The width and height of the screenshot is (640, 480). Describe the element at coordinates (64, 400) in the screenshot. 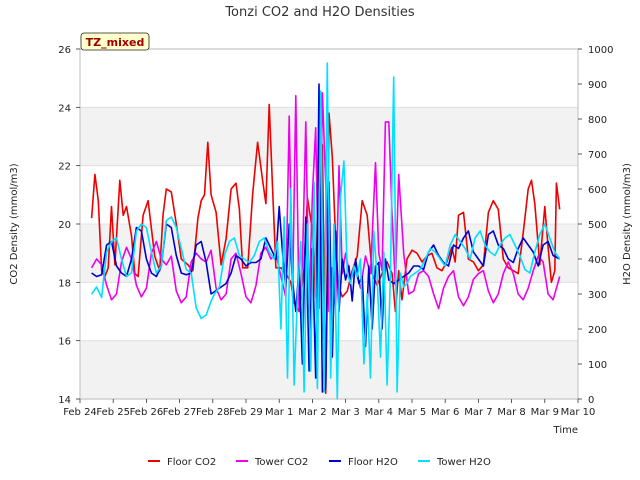

I see `y-left-tick-label: 14` at that location.